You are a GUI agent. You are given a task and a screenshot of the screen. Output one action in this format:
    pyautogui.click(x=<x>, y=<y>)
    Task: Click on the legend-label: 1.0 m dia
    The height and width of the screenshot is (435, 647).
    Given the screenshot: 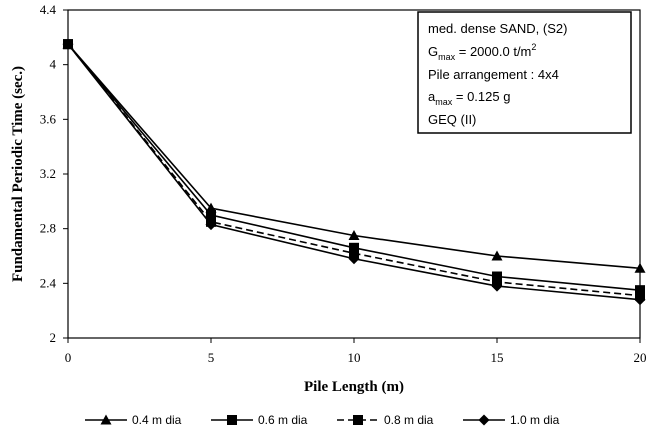 What is the action you would take?
    pyautogui.click(x=535, y=420)
    